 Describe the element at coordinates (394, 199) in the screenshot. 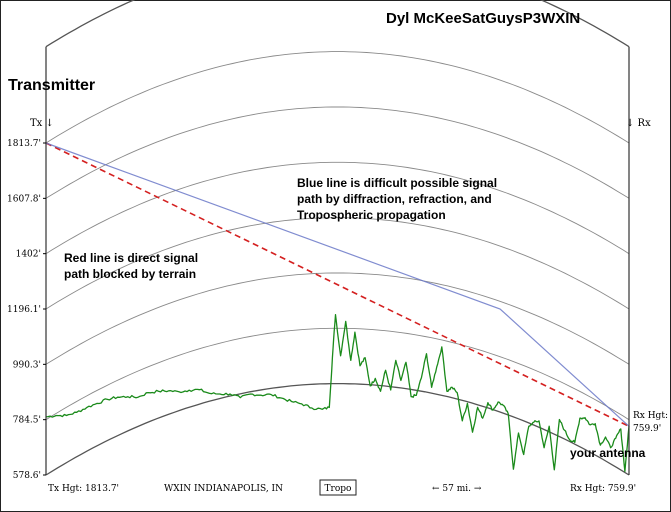

I see `blue-note-line-2: path by diffraction, refraction, and` at that location.